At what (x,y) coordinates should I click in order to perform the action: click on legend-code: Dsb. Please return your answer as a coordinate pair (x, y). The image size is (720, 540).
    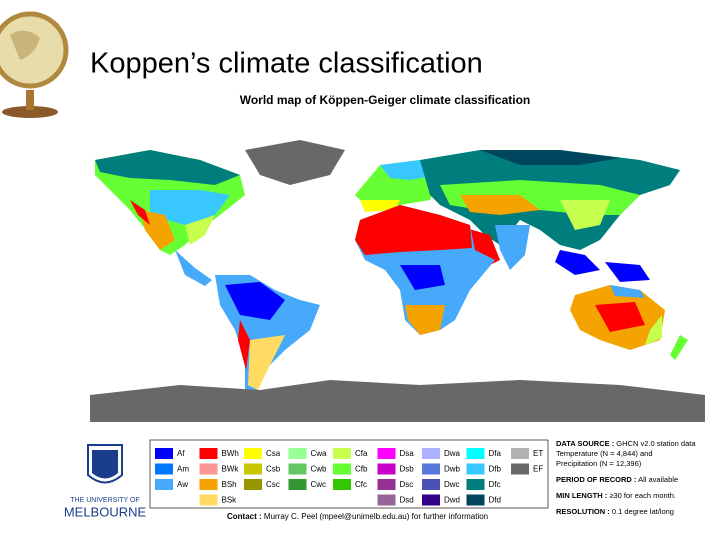
    Looking at the image, I should click on (407, 469).